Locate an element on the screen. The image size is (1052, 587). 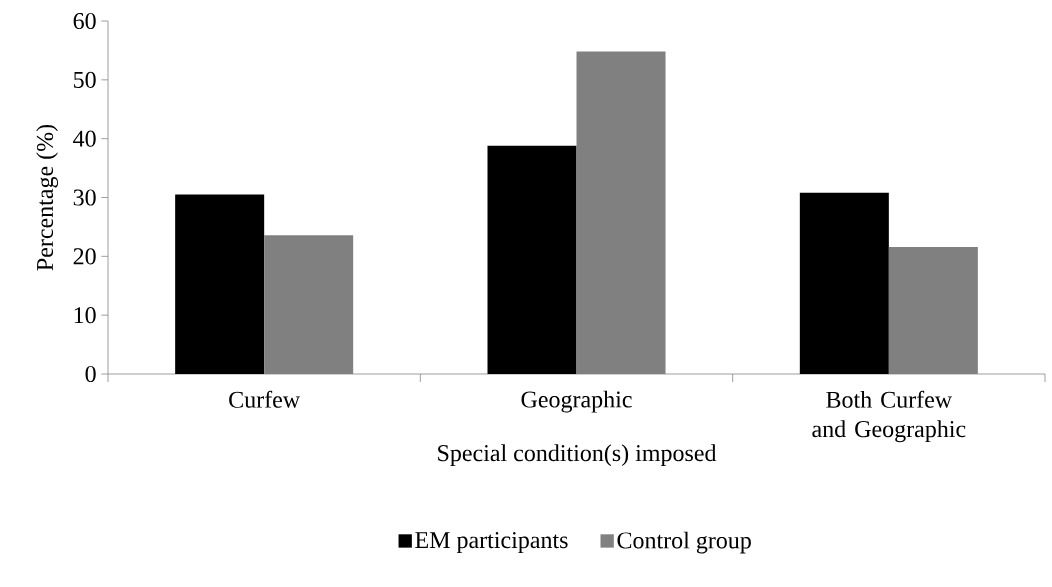
y-tick-label: 10 is located at coordinates (85, 315).